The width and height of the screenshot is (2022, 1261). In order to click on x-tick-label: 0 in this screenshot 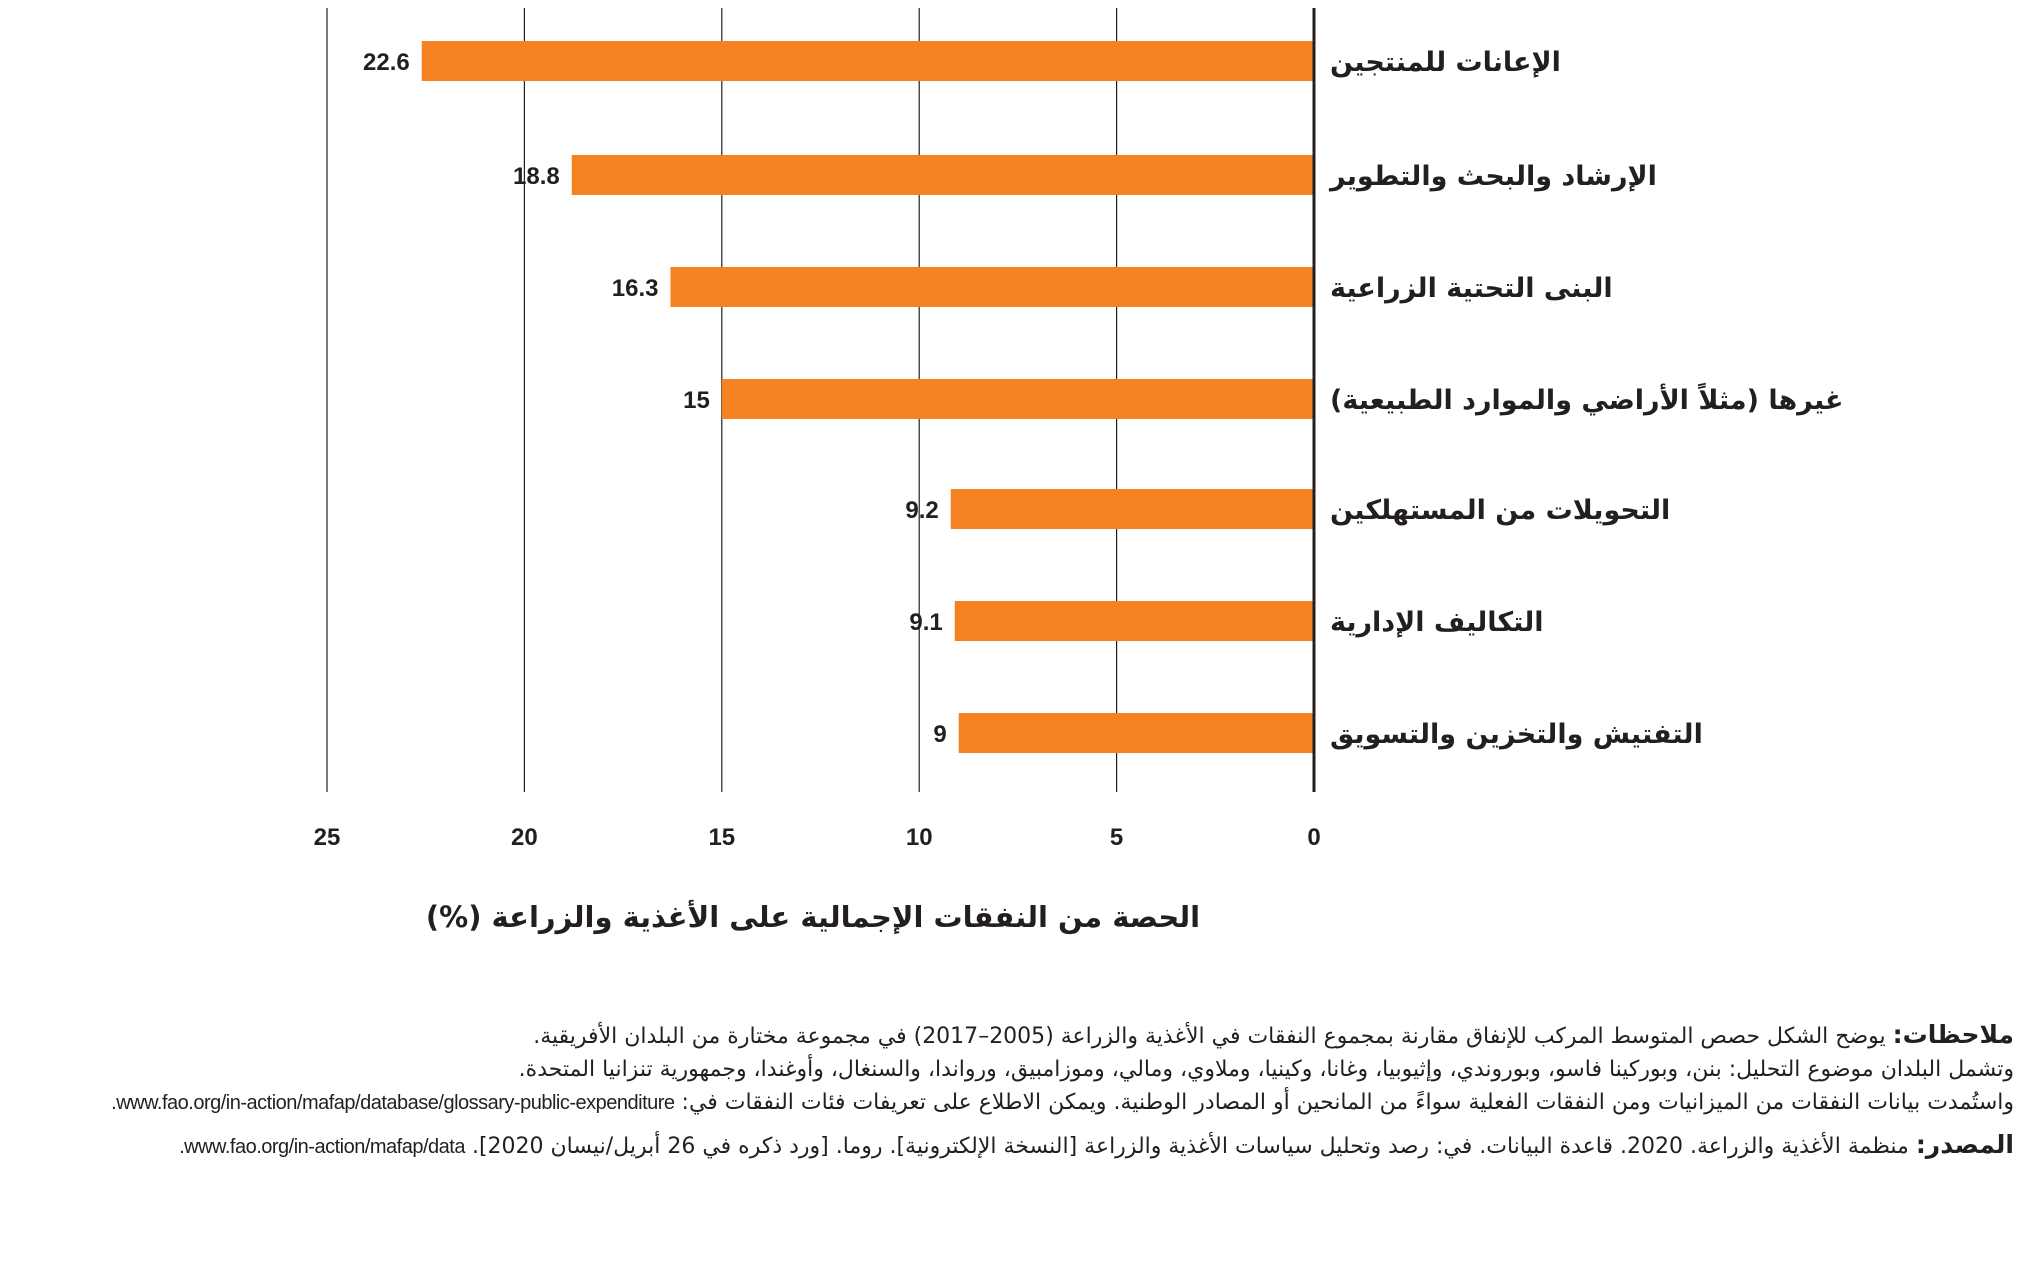, I will do `click(1313, 837)`.